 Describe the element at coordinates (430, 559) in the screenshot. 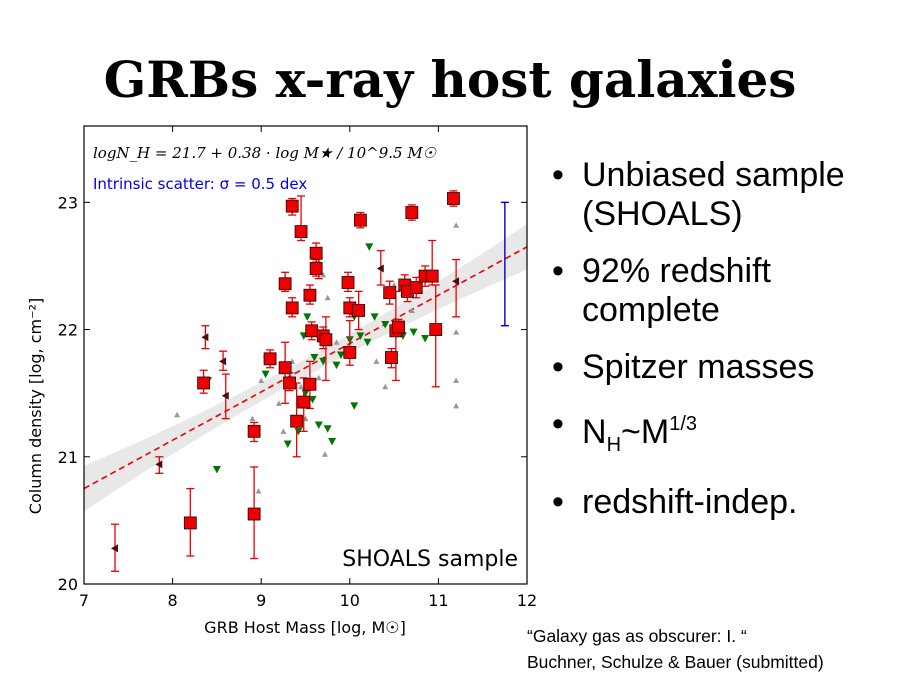

I see `sample-label: SHOALS sample` at that location.